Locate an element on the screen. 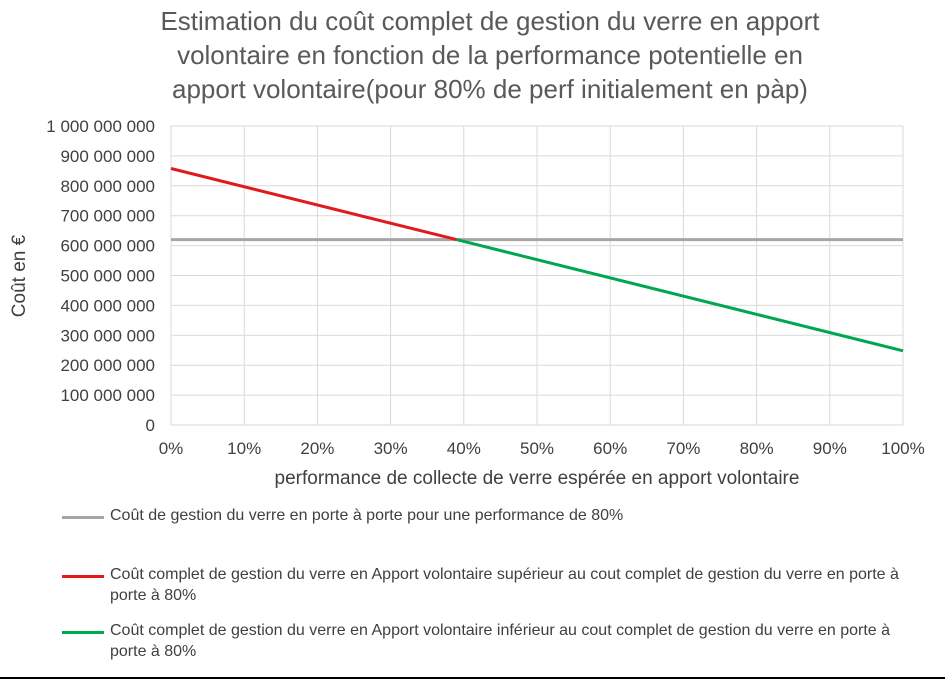  legend-swatch-red is located at coordinates (83, 576).